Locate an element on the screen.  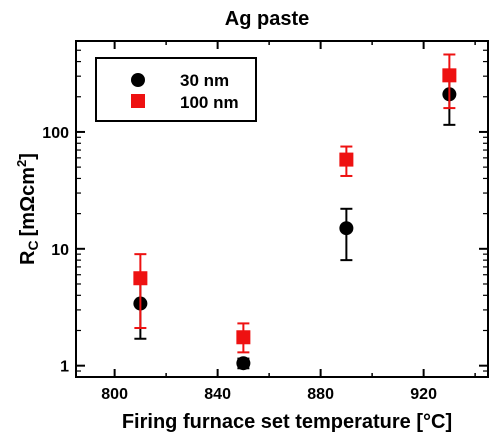
y-axis-title: RC [mΩcm2] is located at coordinates (27, 209).